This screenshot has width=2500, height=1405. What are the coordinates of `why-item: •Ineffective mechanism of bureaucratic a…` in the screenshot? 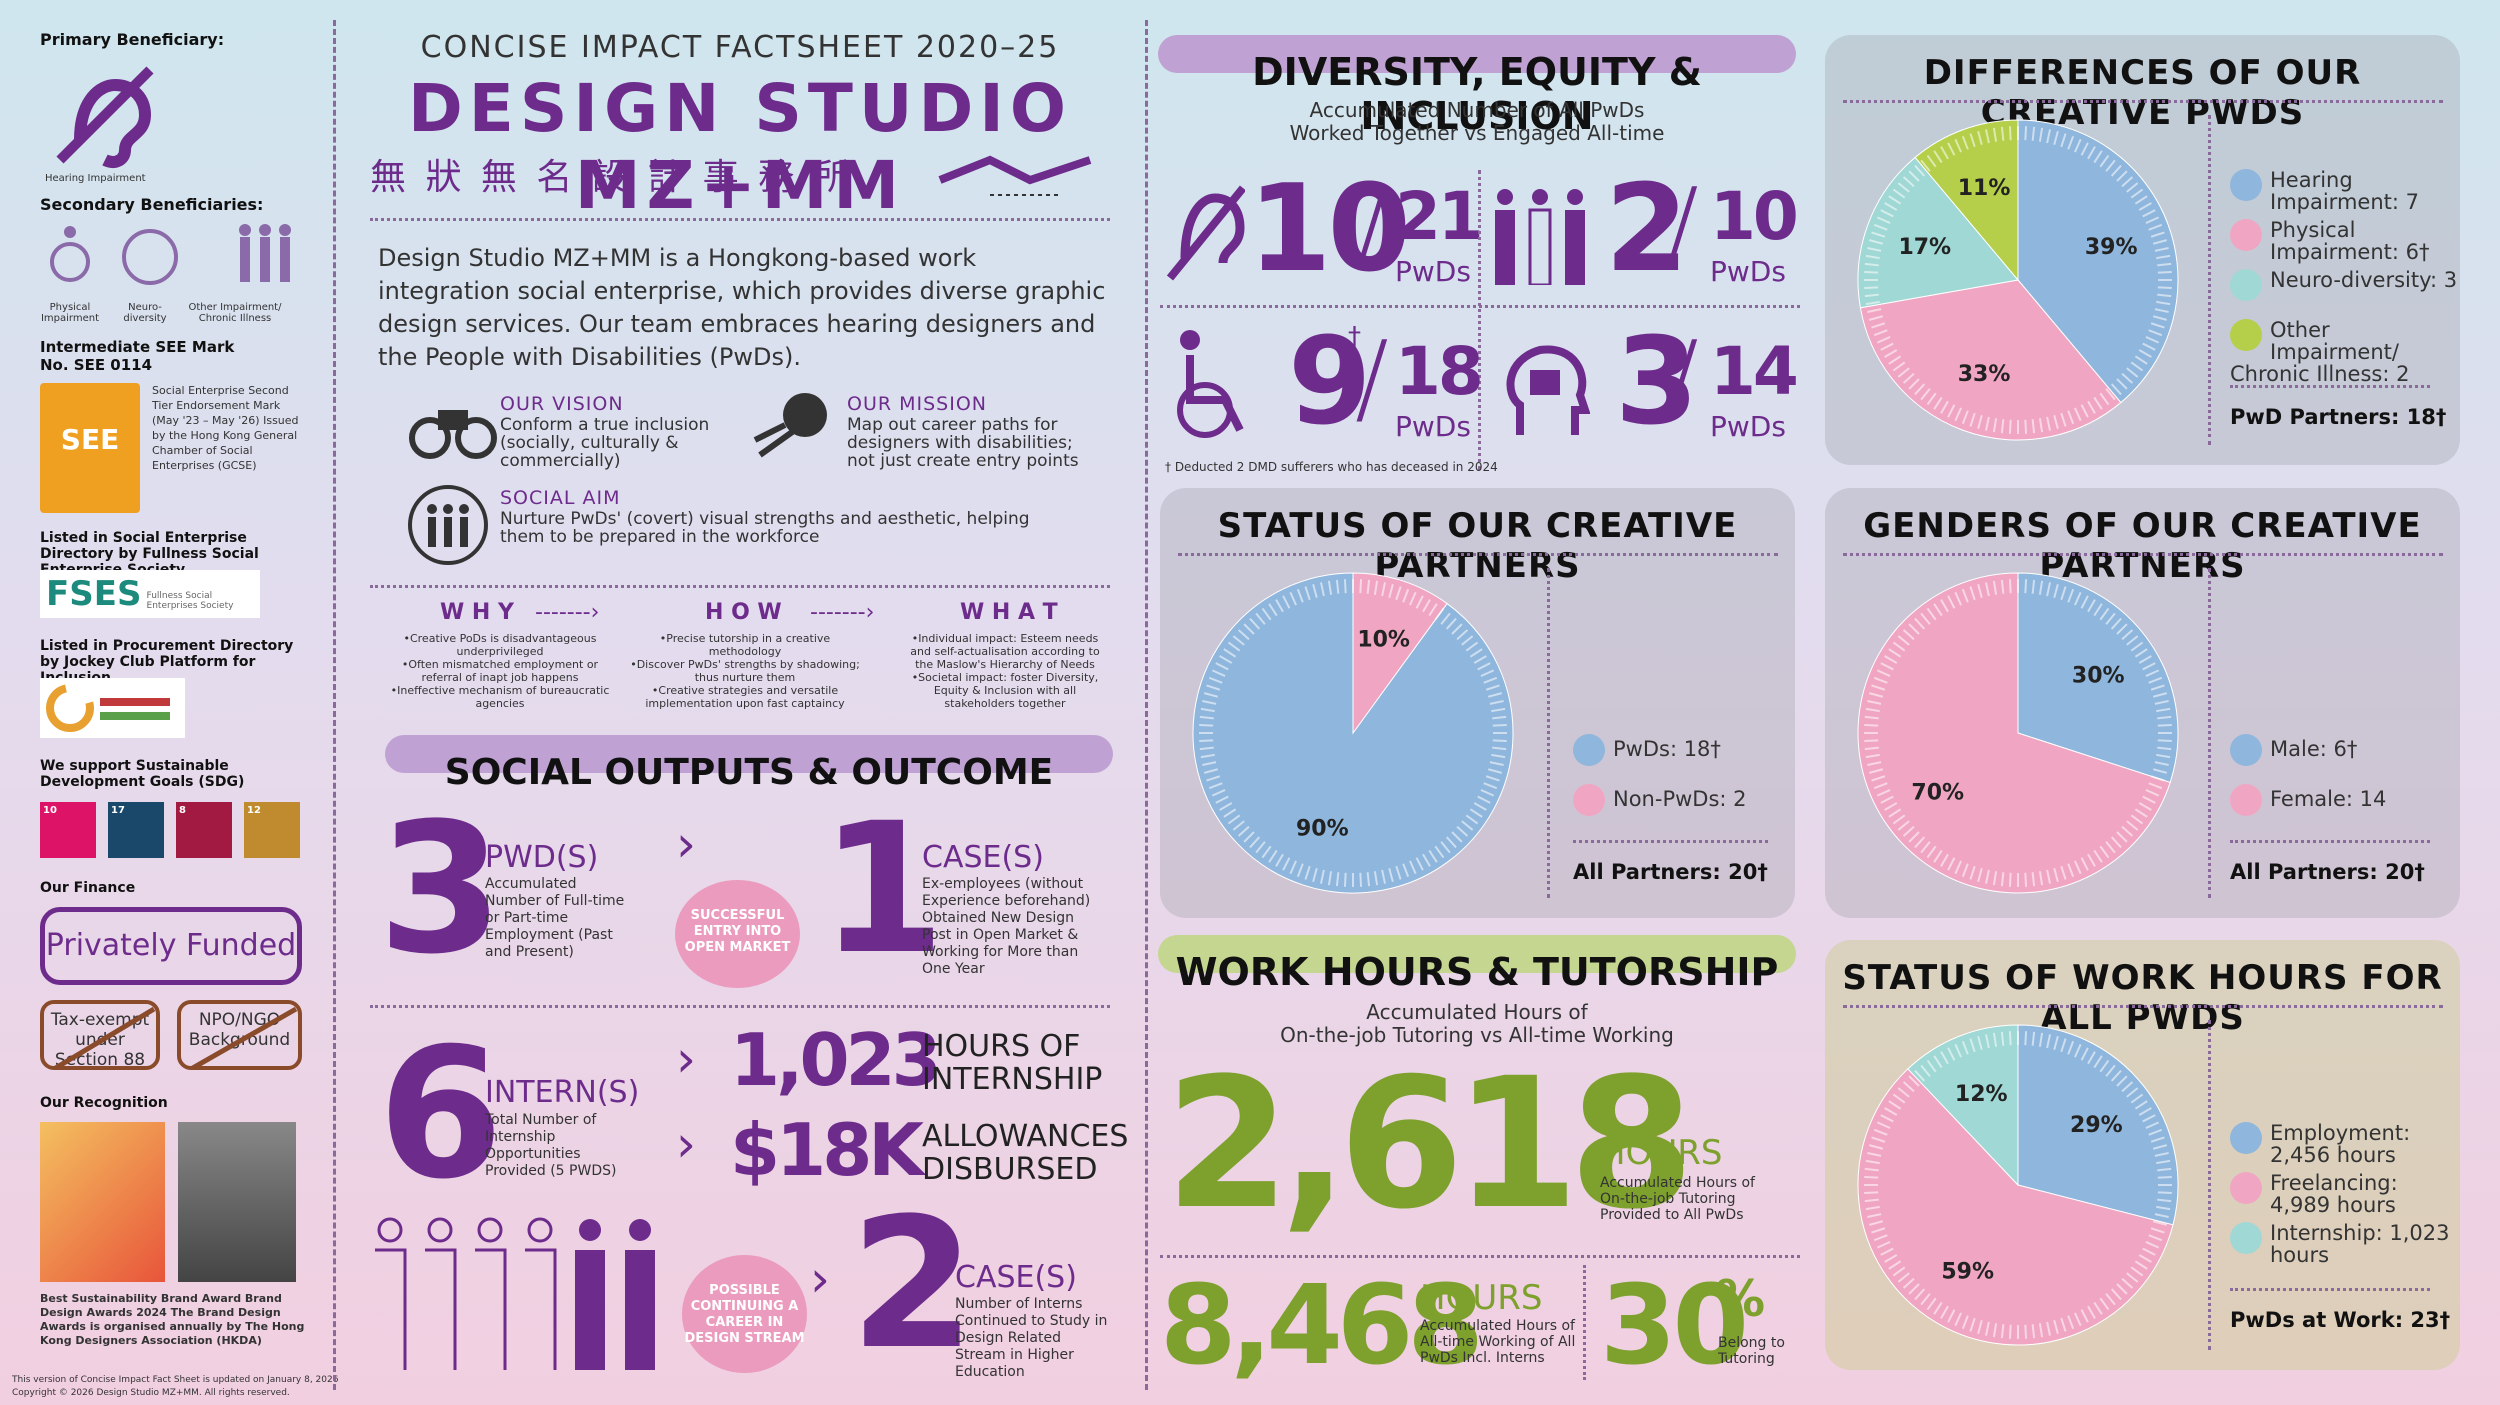 It's located at (500, 697).